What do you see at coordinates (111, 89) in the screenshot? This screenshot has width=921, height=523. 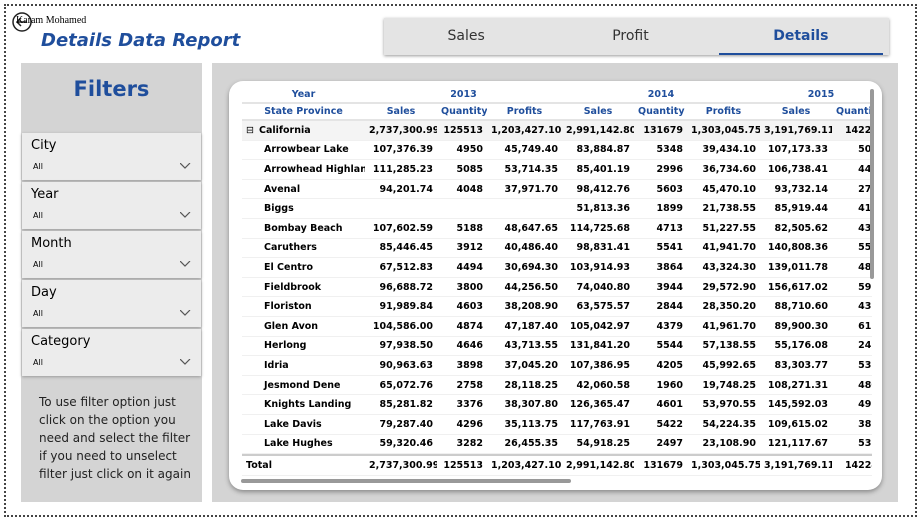 I see `filter-title: Filters` at bounding box center [111, 89].